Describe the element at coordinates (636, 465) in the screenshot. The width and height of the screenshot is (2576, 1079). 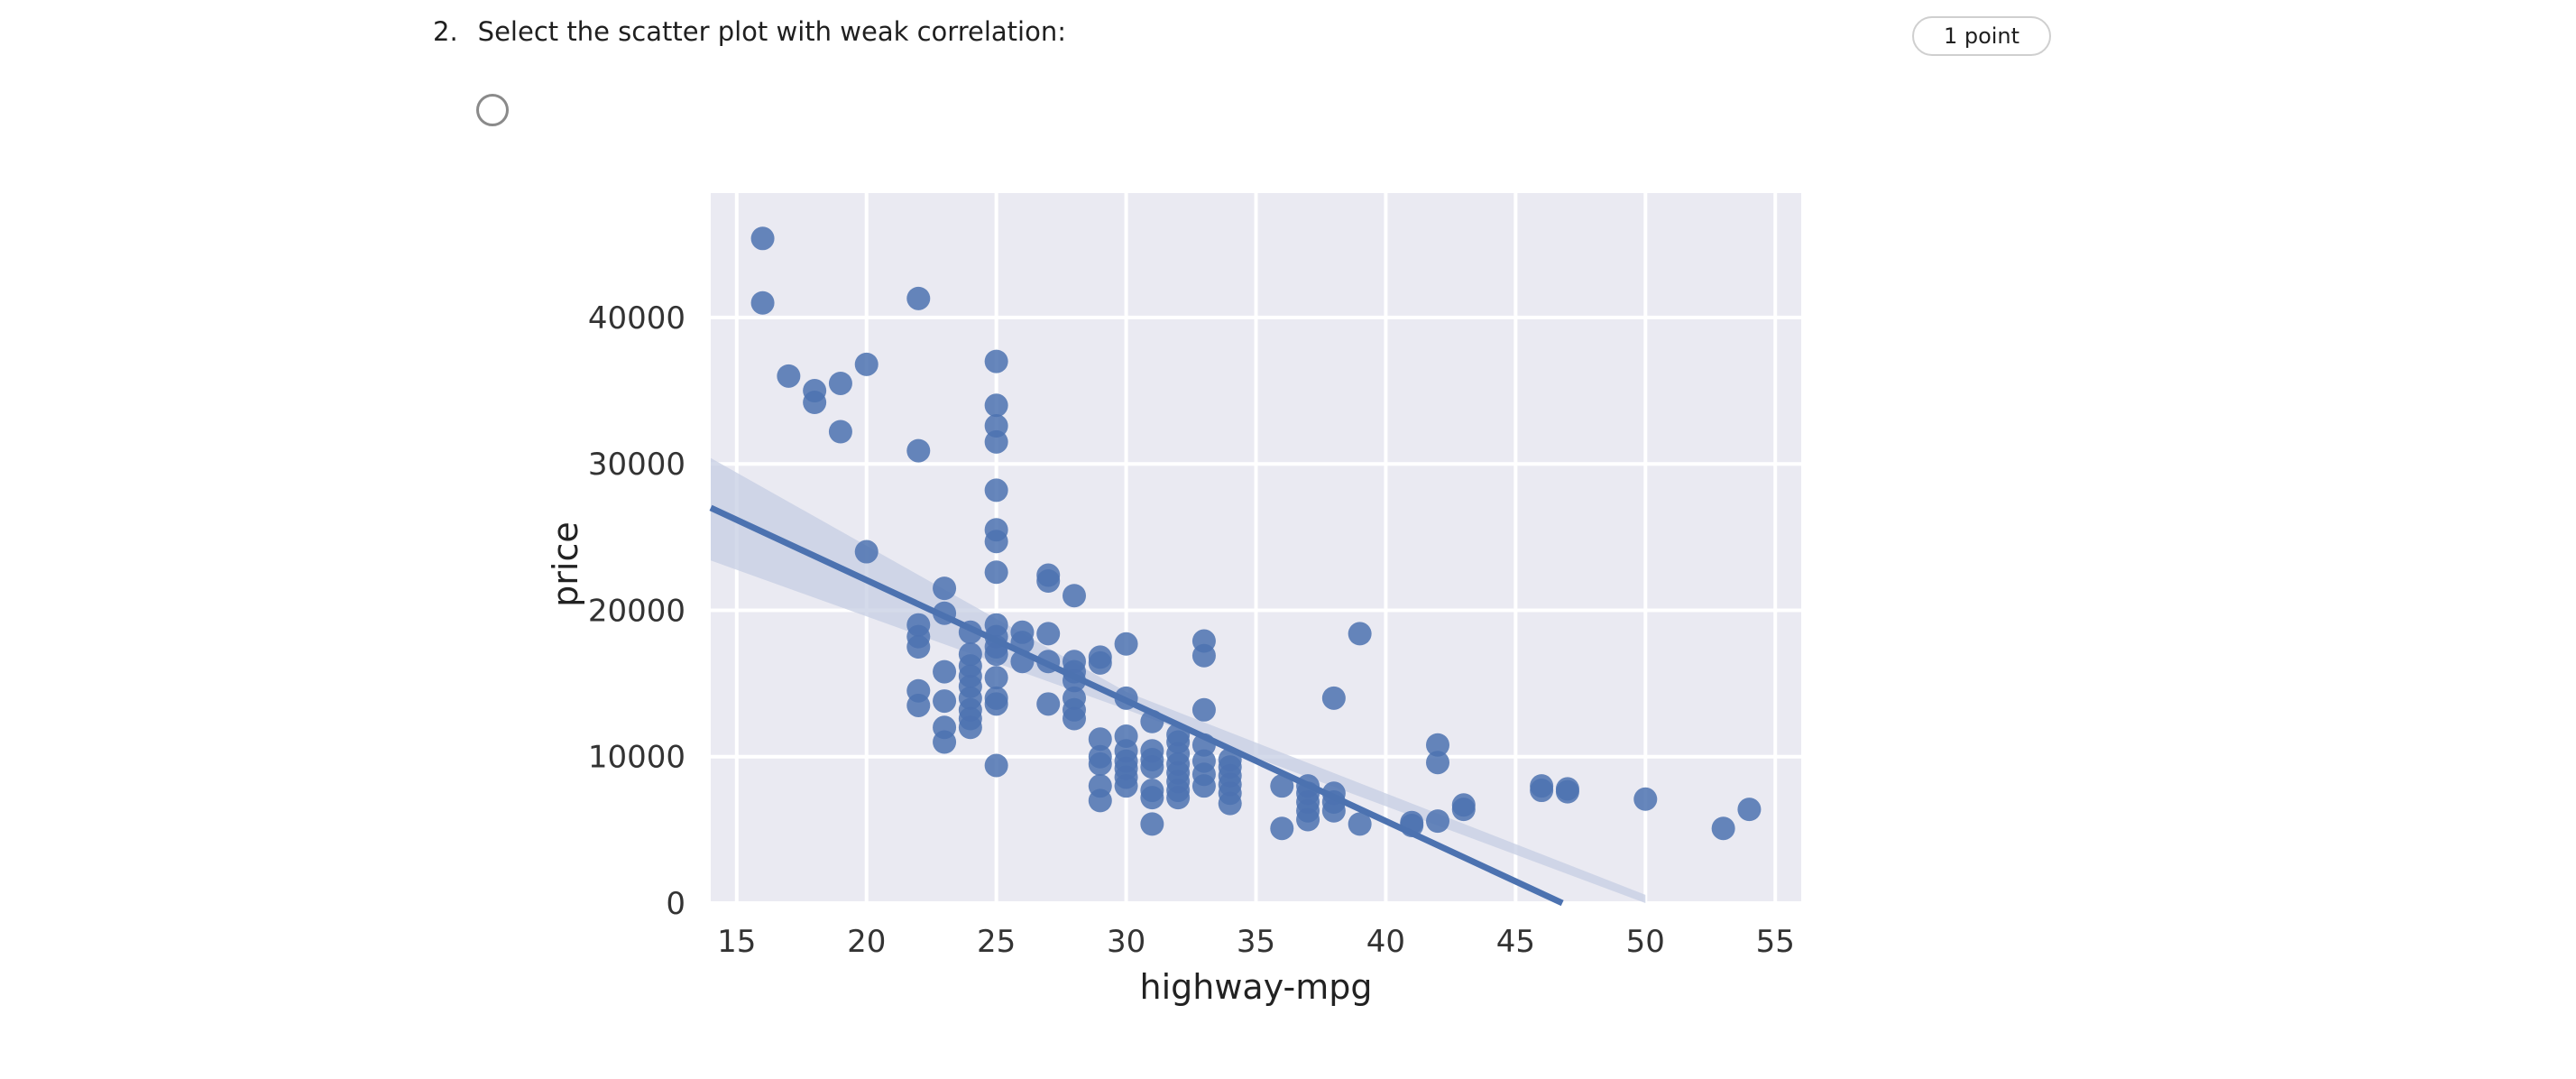
I see `y-tick-label: 30000` at that location.